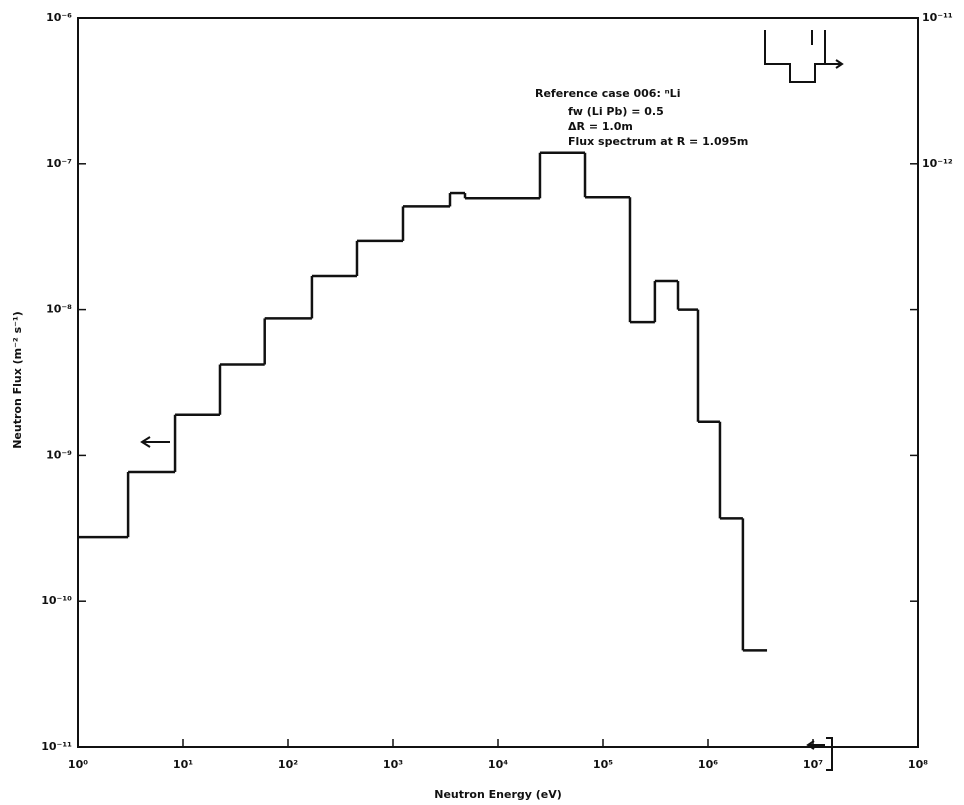  Describe the element at coordinates (59, 163) in the screenshot. I see `y-tick-label: 10⁻⁷` at that location.